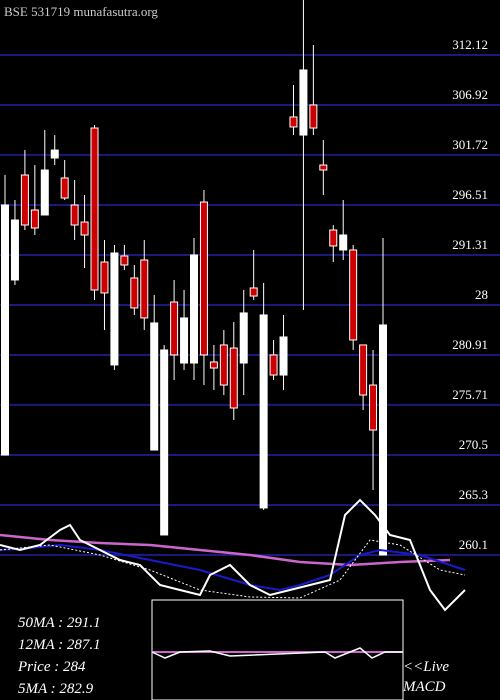 The image size is (500, 700). I want to click on y-tick-label: 291.31, so click(470, 244).